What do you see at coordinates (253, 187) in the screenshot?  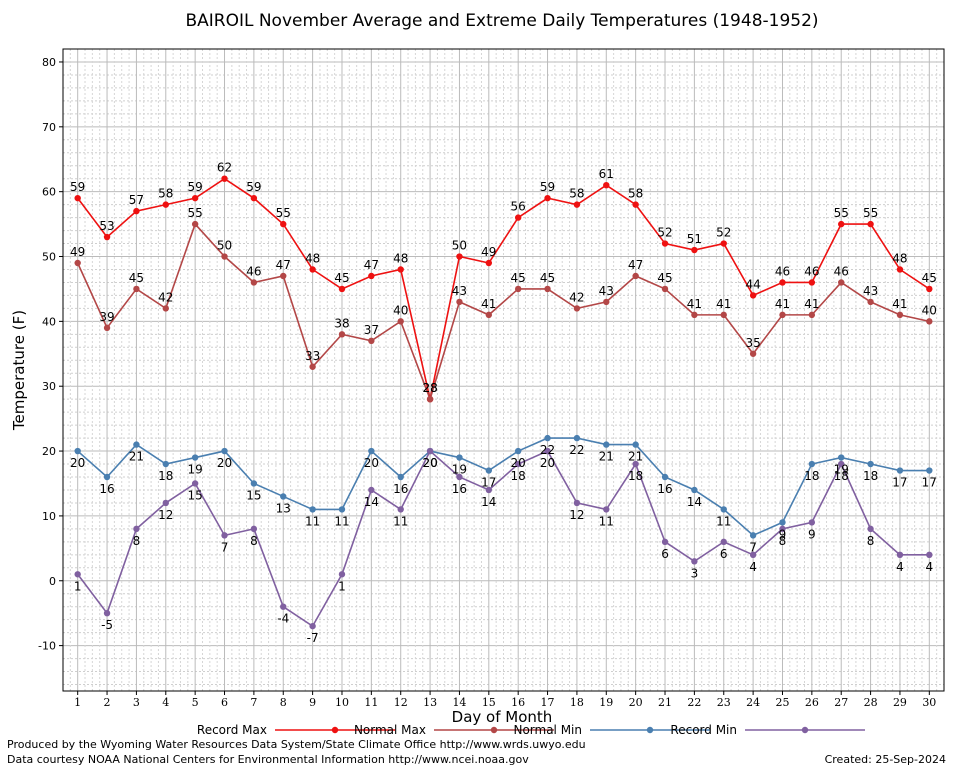 I see `data-label: 59` at bounding box center [253, 187].